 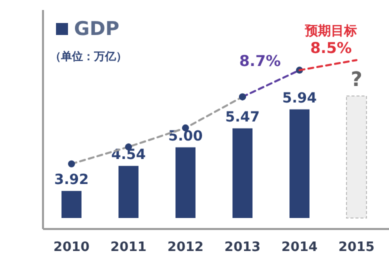 What do you see at coordinates (97, 29) in the screenshot?
I see `legend-label: GDP` at bounding box center [97, 29].